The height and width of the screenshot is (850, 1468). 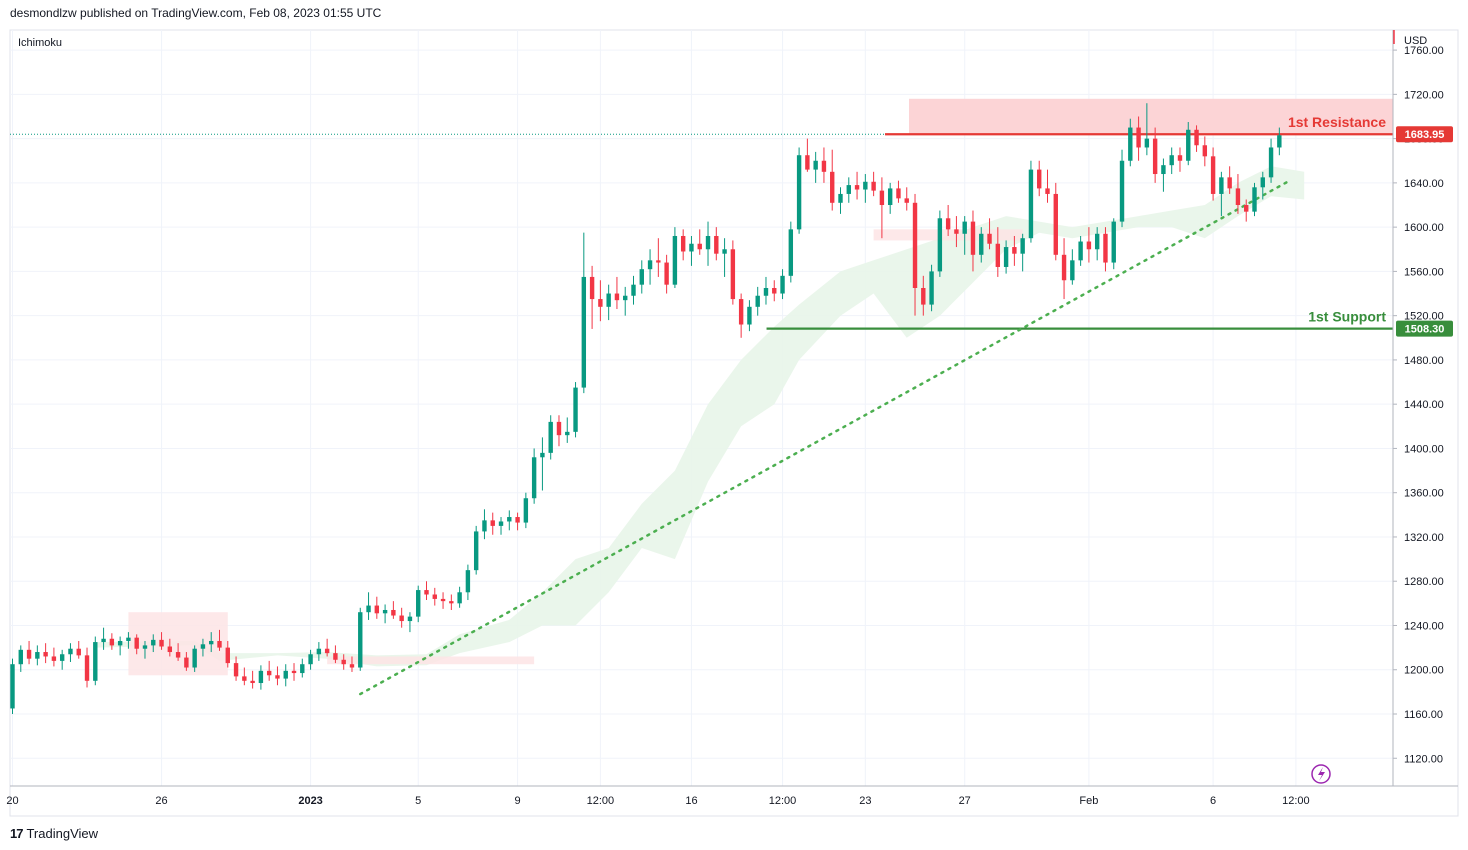 What do you see at coordinates (62, 833) in the screenshot?
I see `brand-name: TradingView` at bounding box center [62, 833].